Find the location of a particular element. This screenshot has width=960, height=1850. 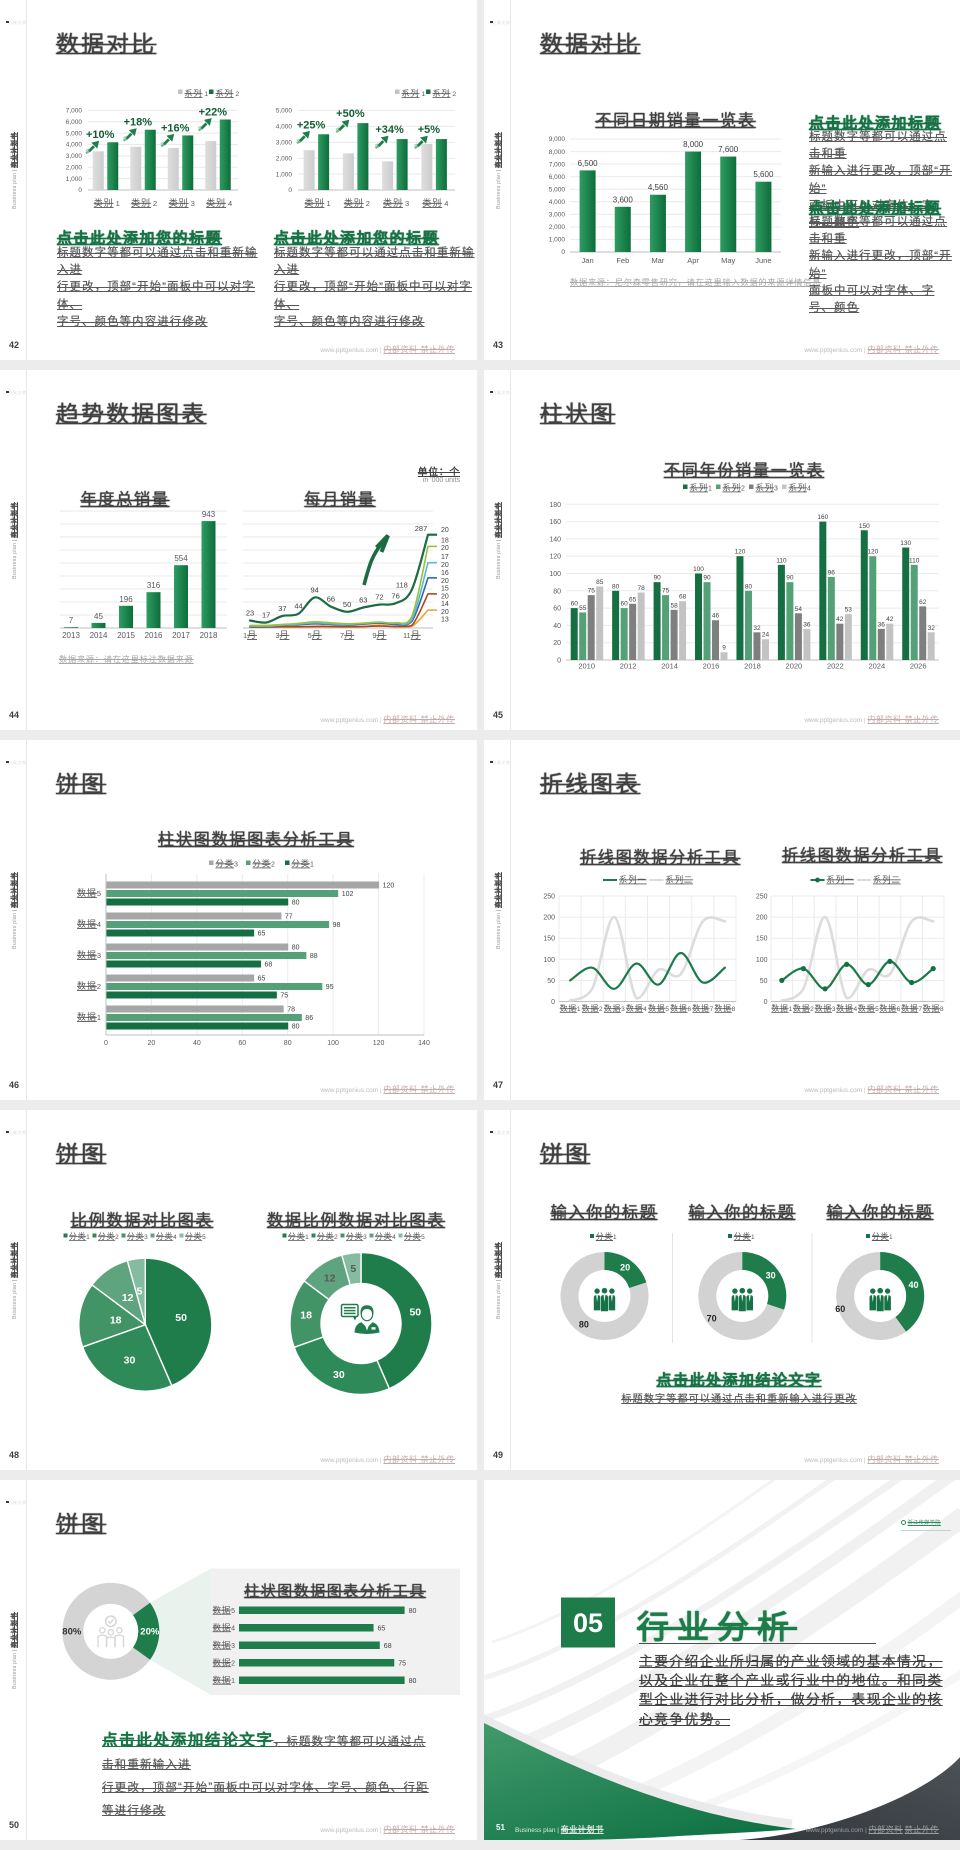

svg-text: 180 is located at coordinates (555, 505).